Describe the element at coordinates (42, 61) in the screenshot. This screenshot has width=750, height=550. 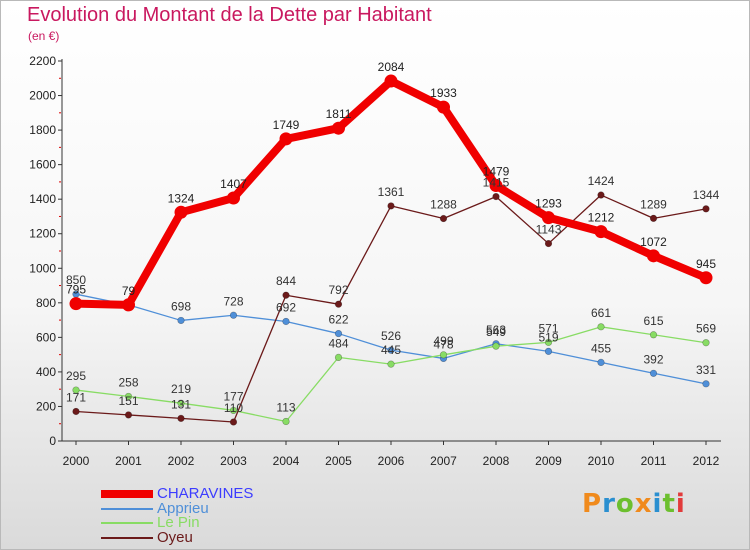
I see `y-tick-label: 2200` at that location.